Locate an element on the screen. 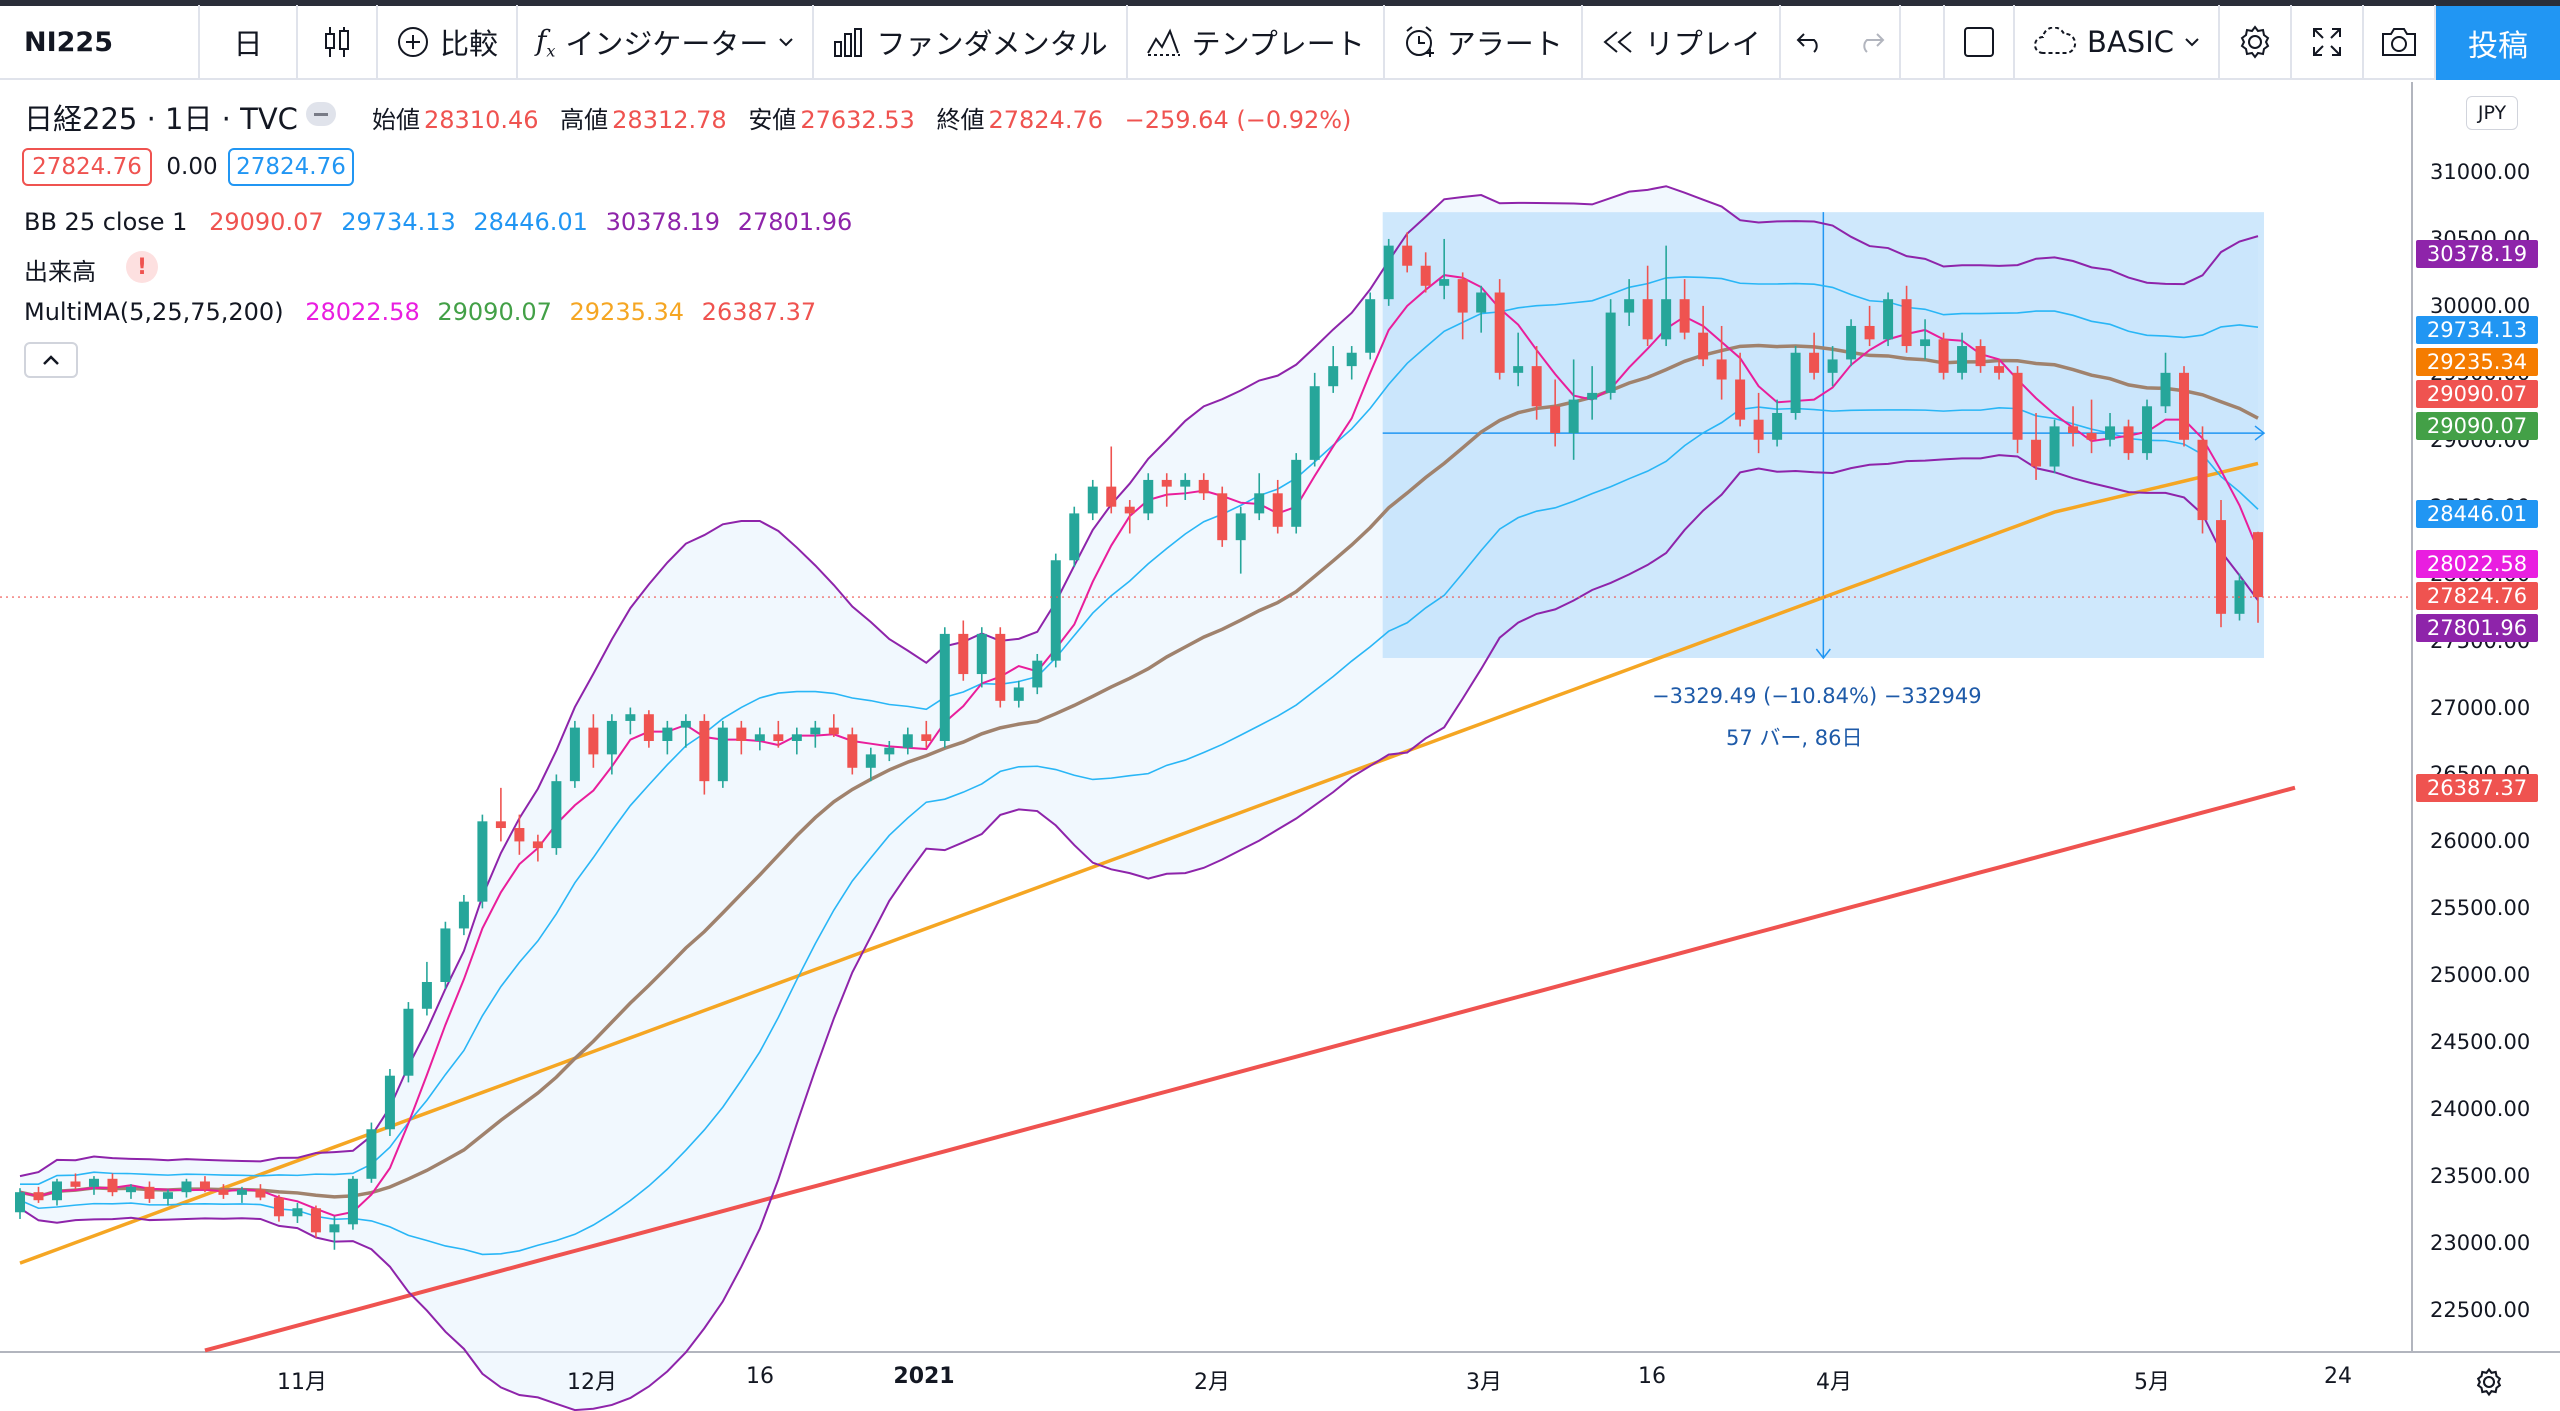 This screenshot has height=1411, width=2560. high-label: 高値 is located at coordinates (584, 120).